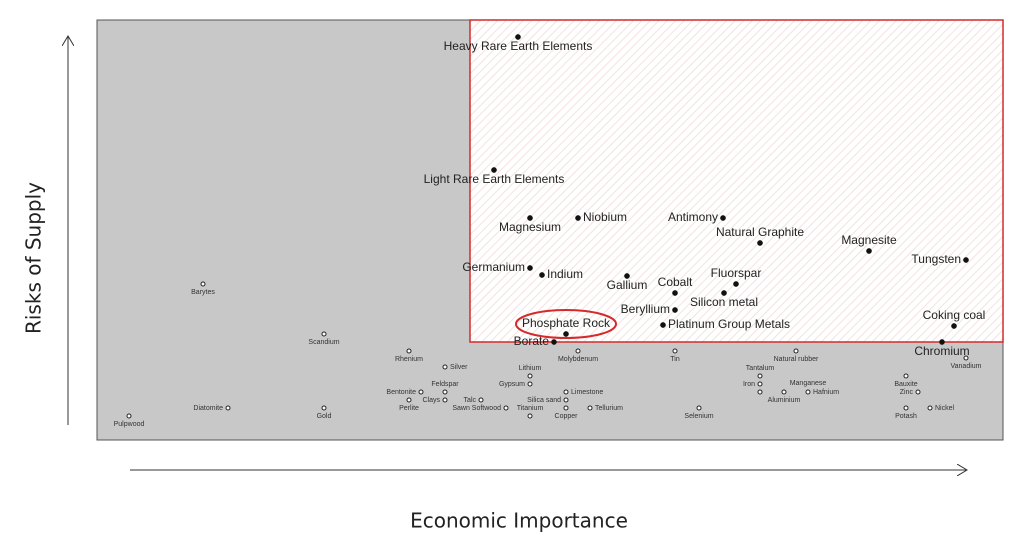 This screenshot has height=545, width=1023. I want to click on point-label-small: Tantalum, so click(760, 368).